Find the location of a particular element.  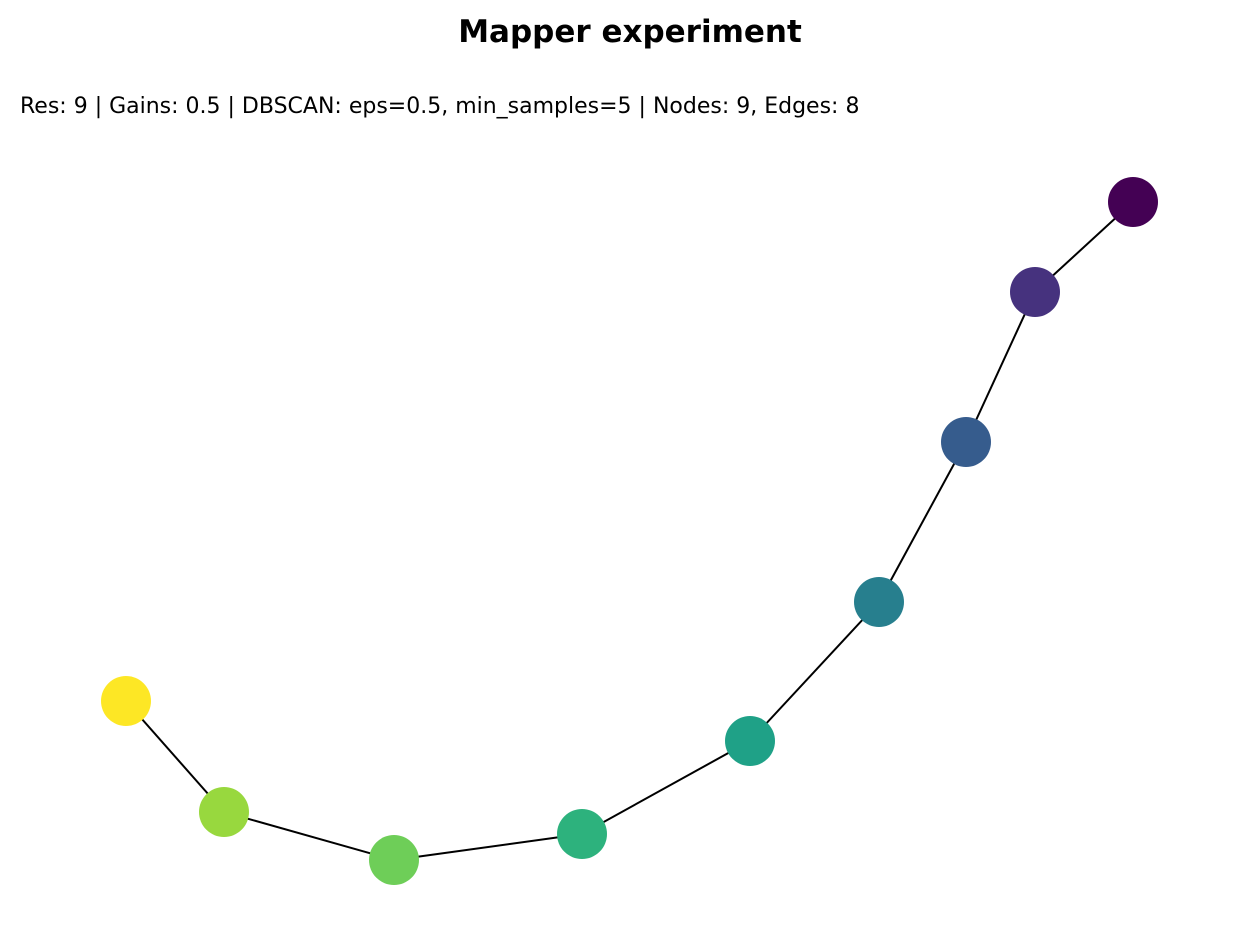

edge-n5-n6 is located at coordinates (488, 847).